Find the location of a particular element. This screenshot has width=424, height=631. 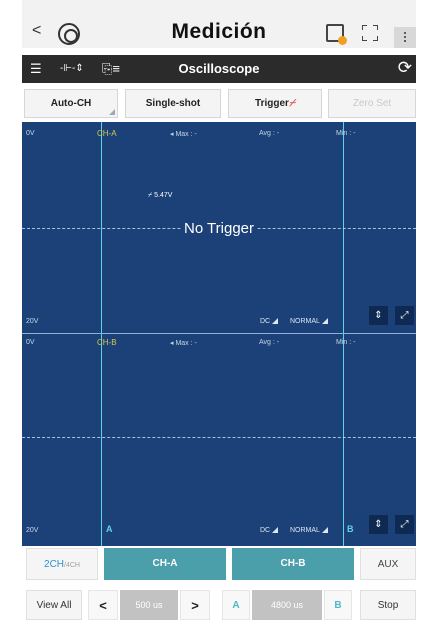

channel-count-toggle: 2CH/4CH is located at coordinates (62, 564).